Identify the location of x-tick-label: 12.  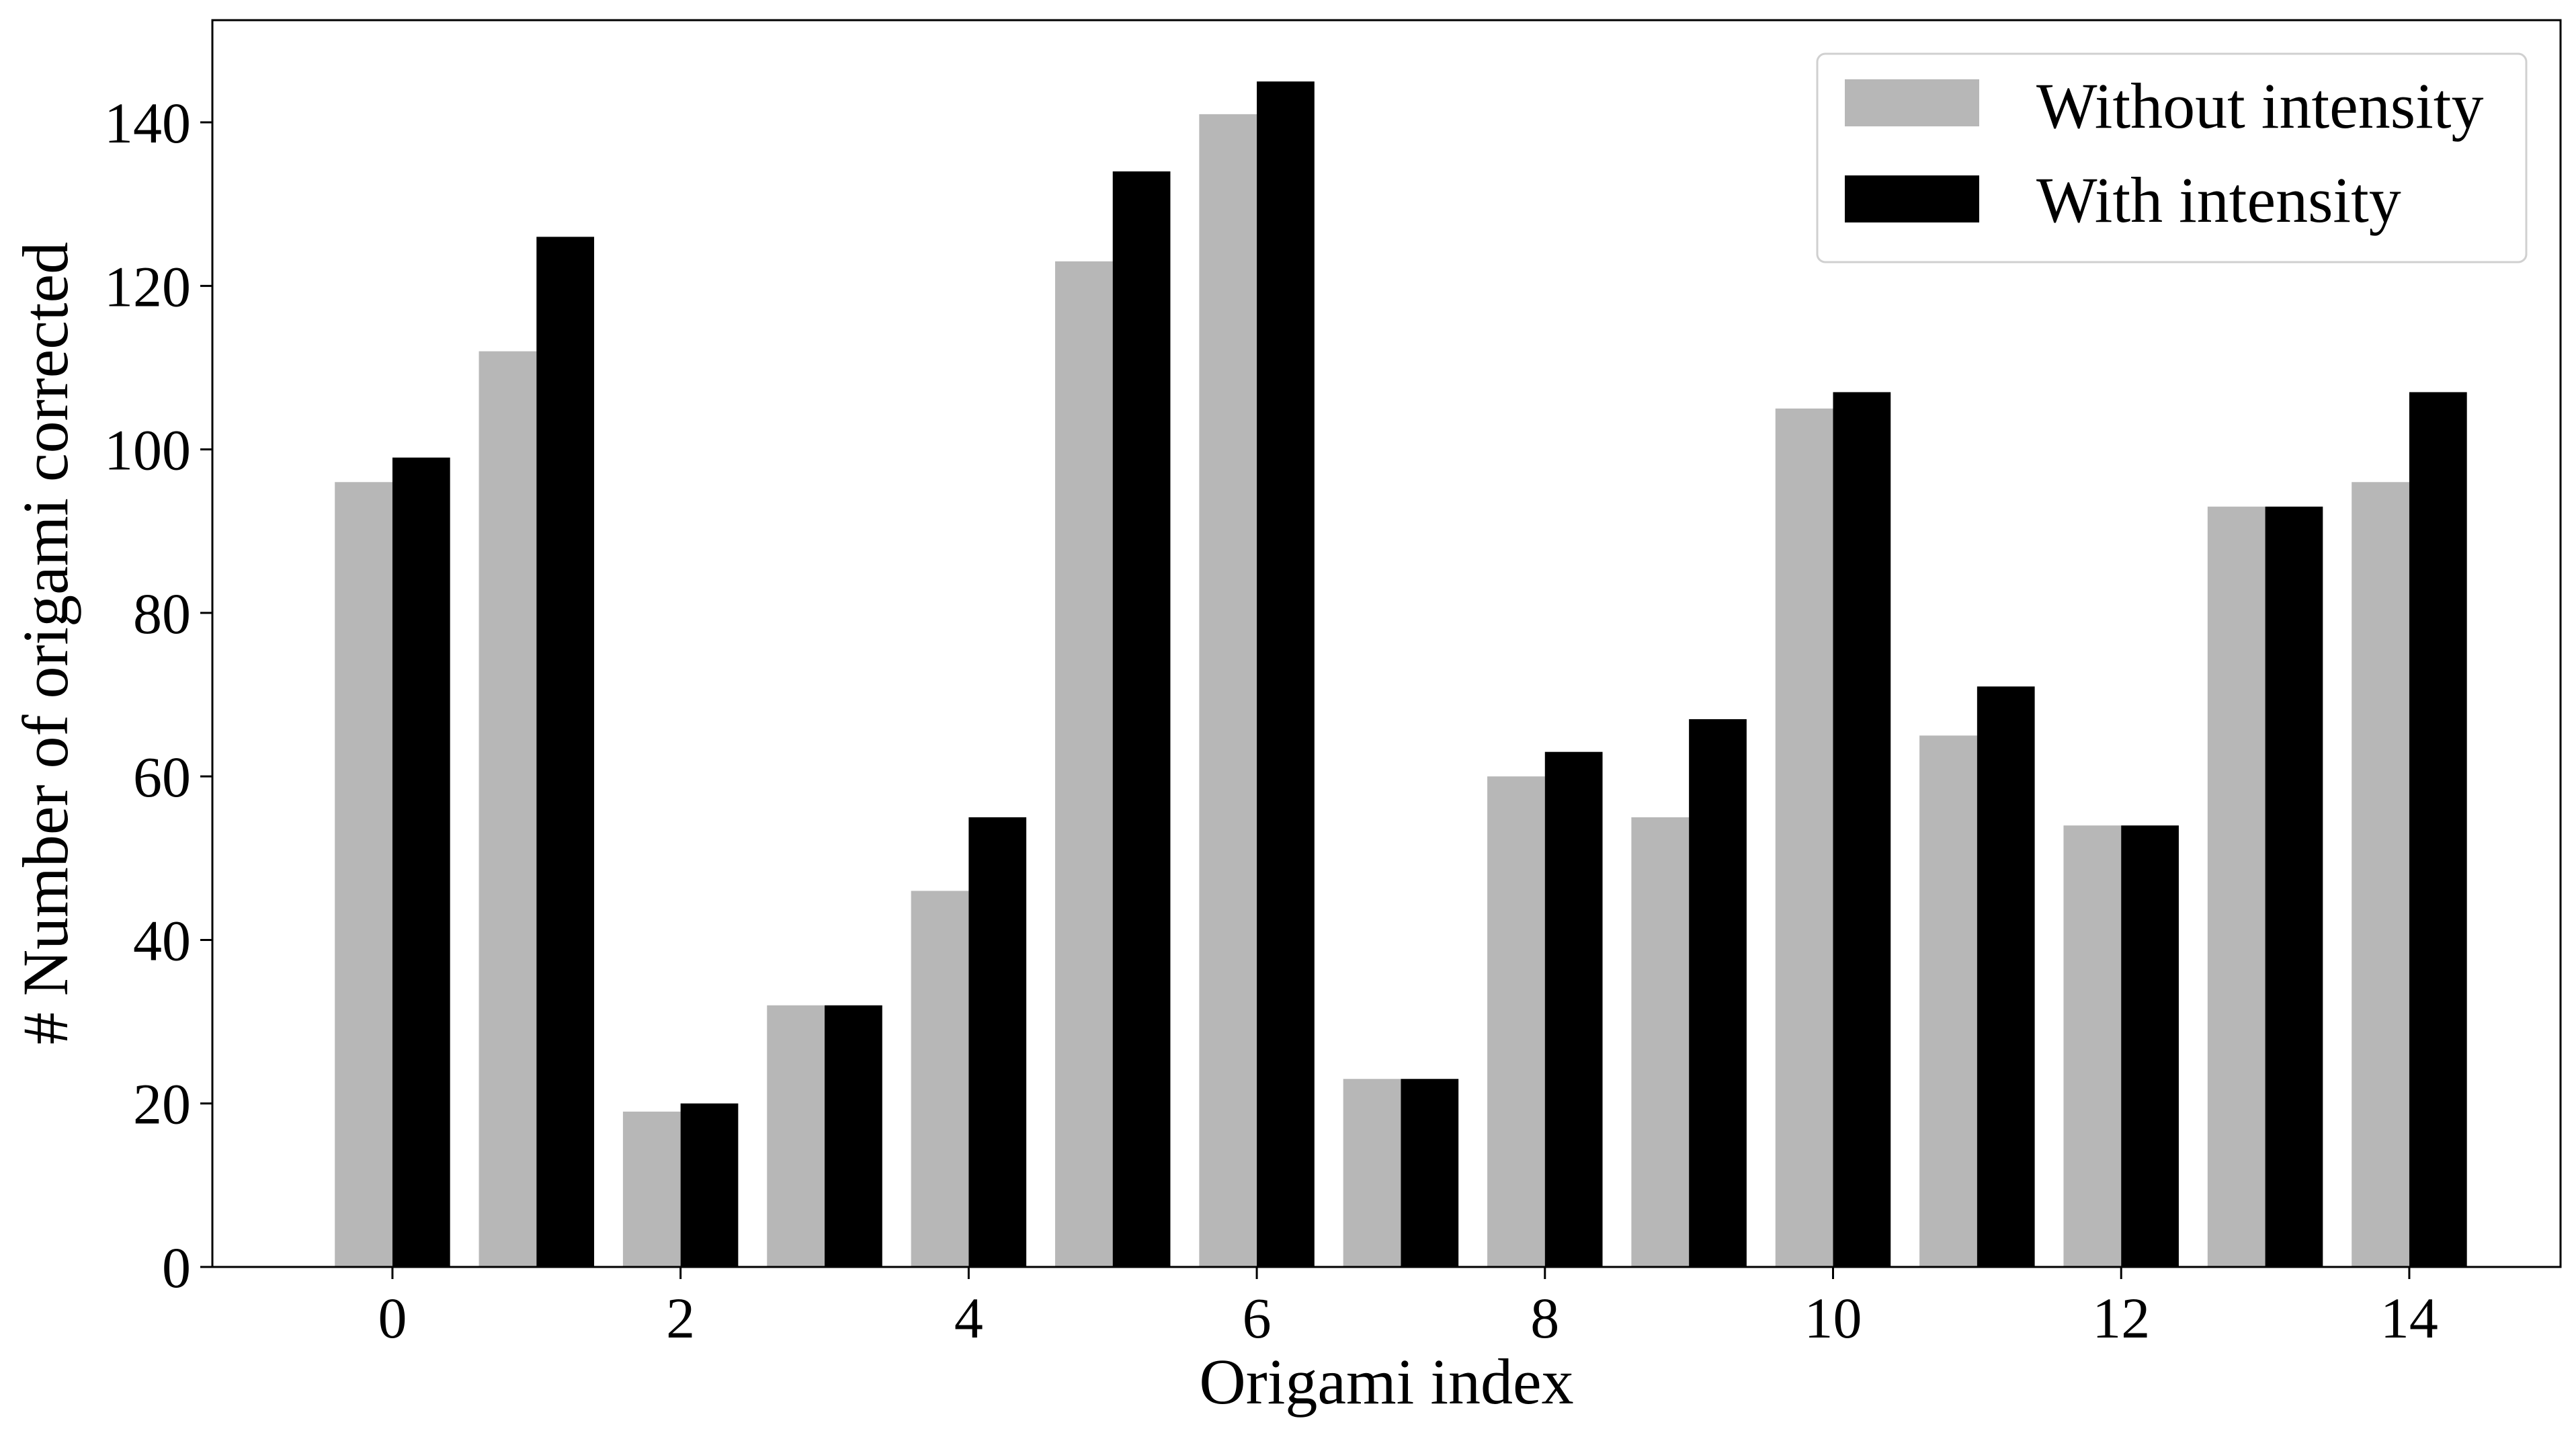
(2121, 1318).